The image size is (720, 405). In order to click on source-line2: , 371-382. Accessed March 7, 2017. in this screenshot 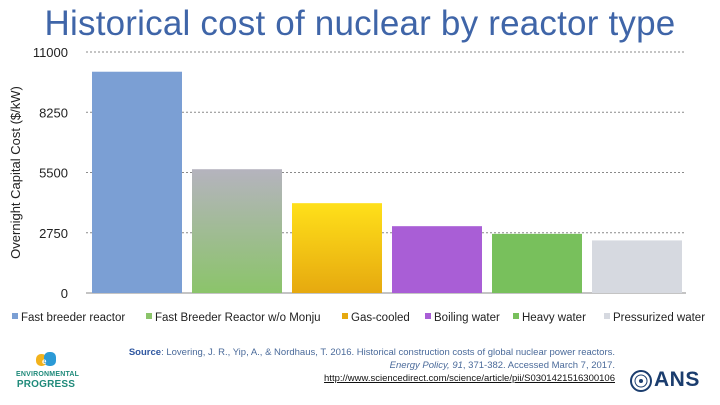, I will do `click(538, 365)`.